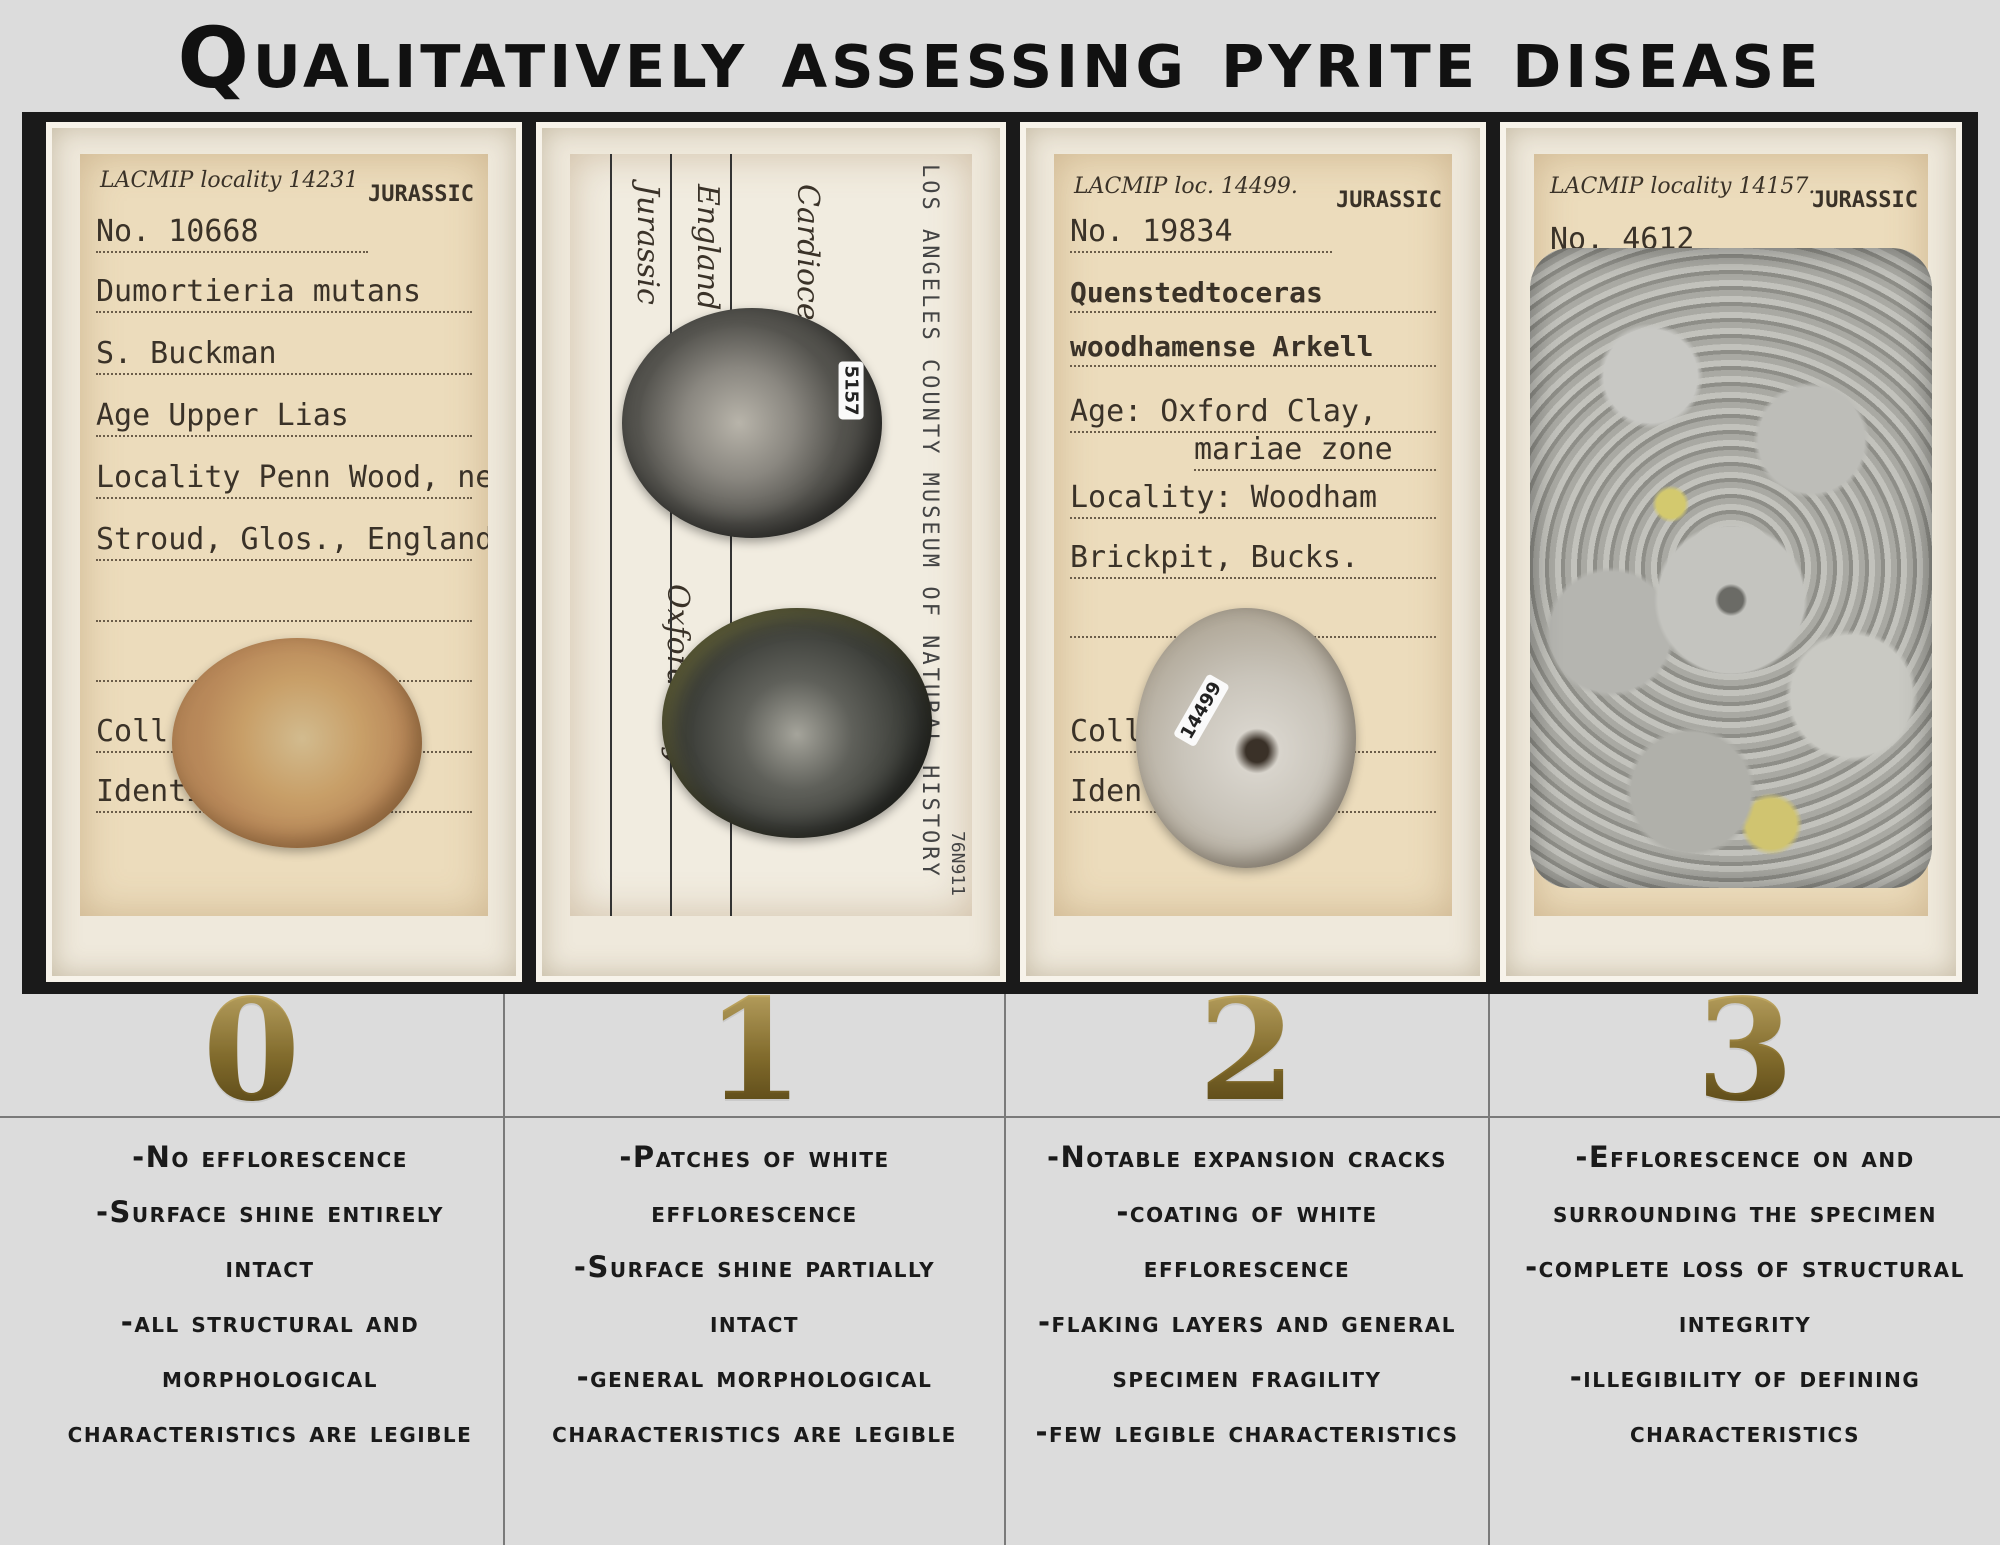  What do you see at coordinates (754, 1377) in the screenshot?
I see `description-line: -general morphological` at bounding box center [754, 1377].